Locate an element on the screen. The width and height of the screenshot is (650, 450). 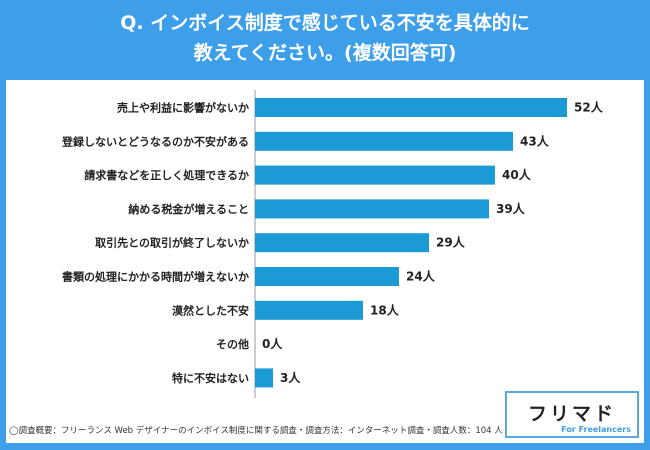
chart-title: Q. インボイス制度で感じている不安を具体的に 教えてください。(複数回答可) is located at coordinates (325, 38).